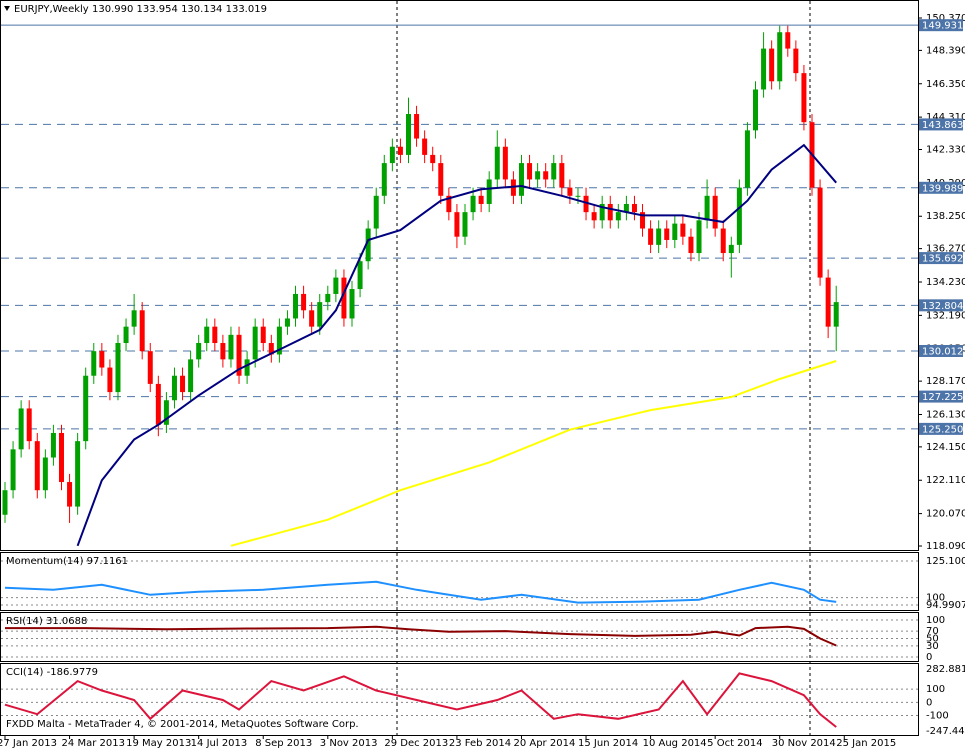 This screenshot has width=965, height=750. What do you see at coordinates (945, 669) in the screenshot?
I see `y-tick-label: 282.8817` at bounding box center [945, 669].